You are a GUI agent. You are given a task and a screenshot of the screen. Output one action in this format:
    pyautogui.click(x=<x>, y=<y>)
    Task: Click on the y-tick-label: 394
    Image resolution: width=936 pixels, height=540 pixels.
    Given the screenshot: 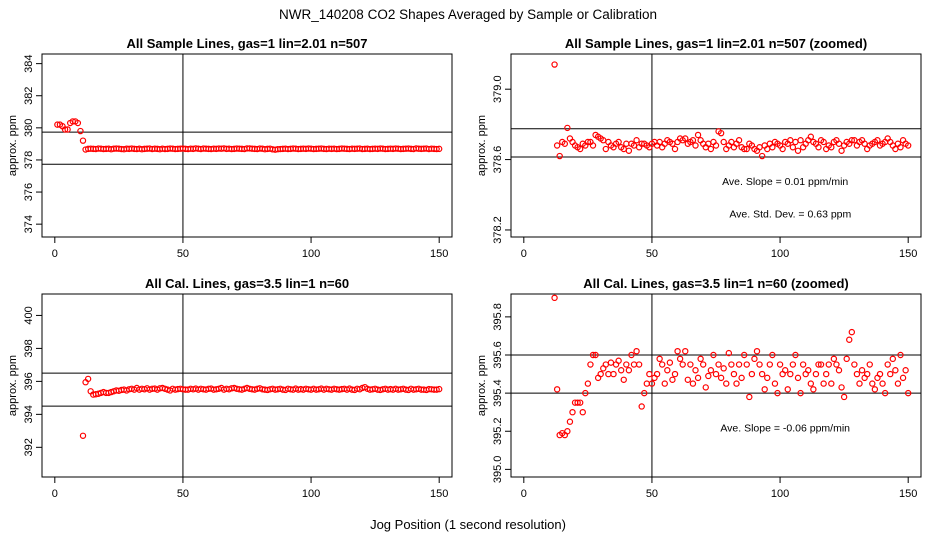 What is the action you would take?
    pyautogui.click(x=29, y=414)
    